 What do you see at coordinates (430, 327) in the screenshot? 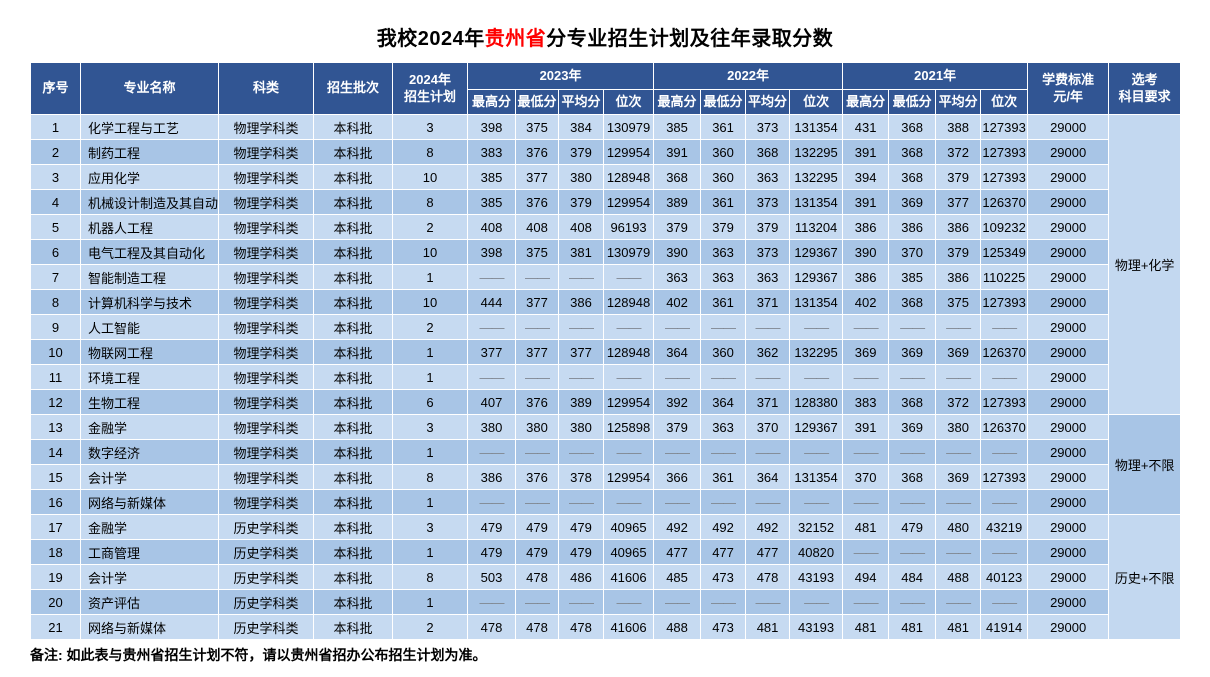
I see `cell-plan-2024: 2` at bounding box center [430, 327].